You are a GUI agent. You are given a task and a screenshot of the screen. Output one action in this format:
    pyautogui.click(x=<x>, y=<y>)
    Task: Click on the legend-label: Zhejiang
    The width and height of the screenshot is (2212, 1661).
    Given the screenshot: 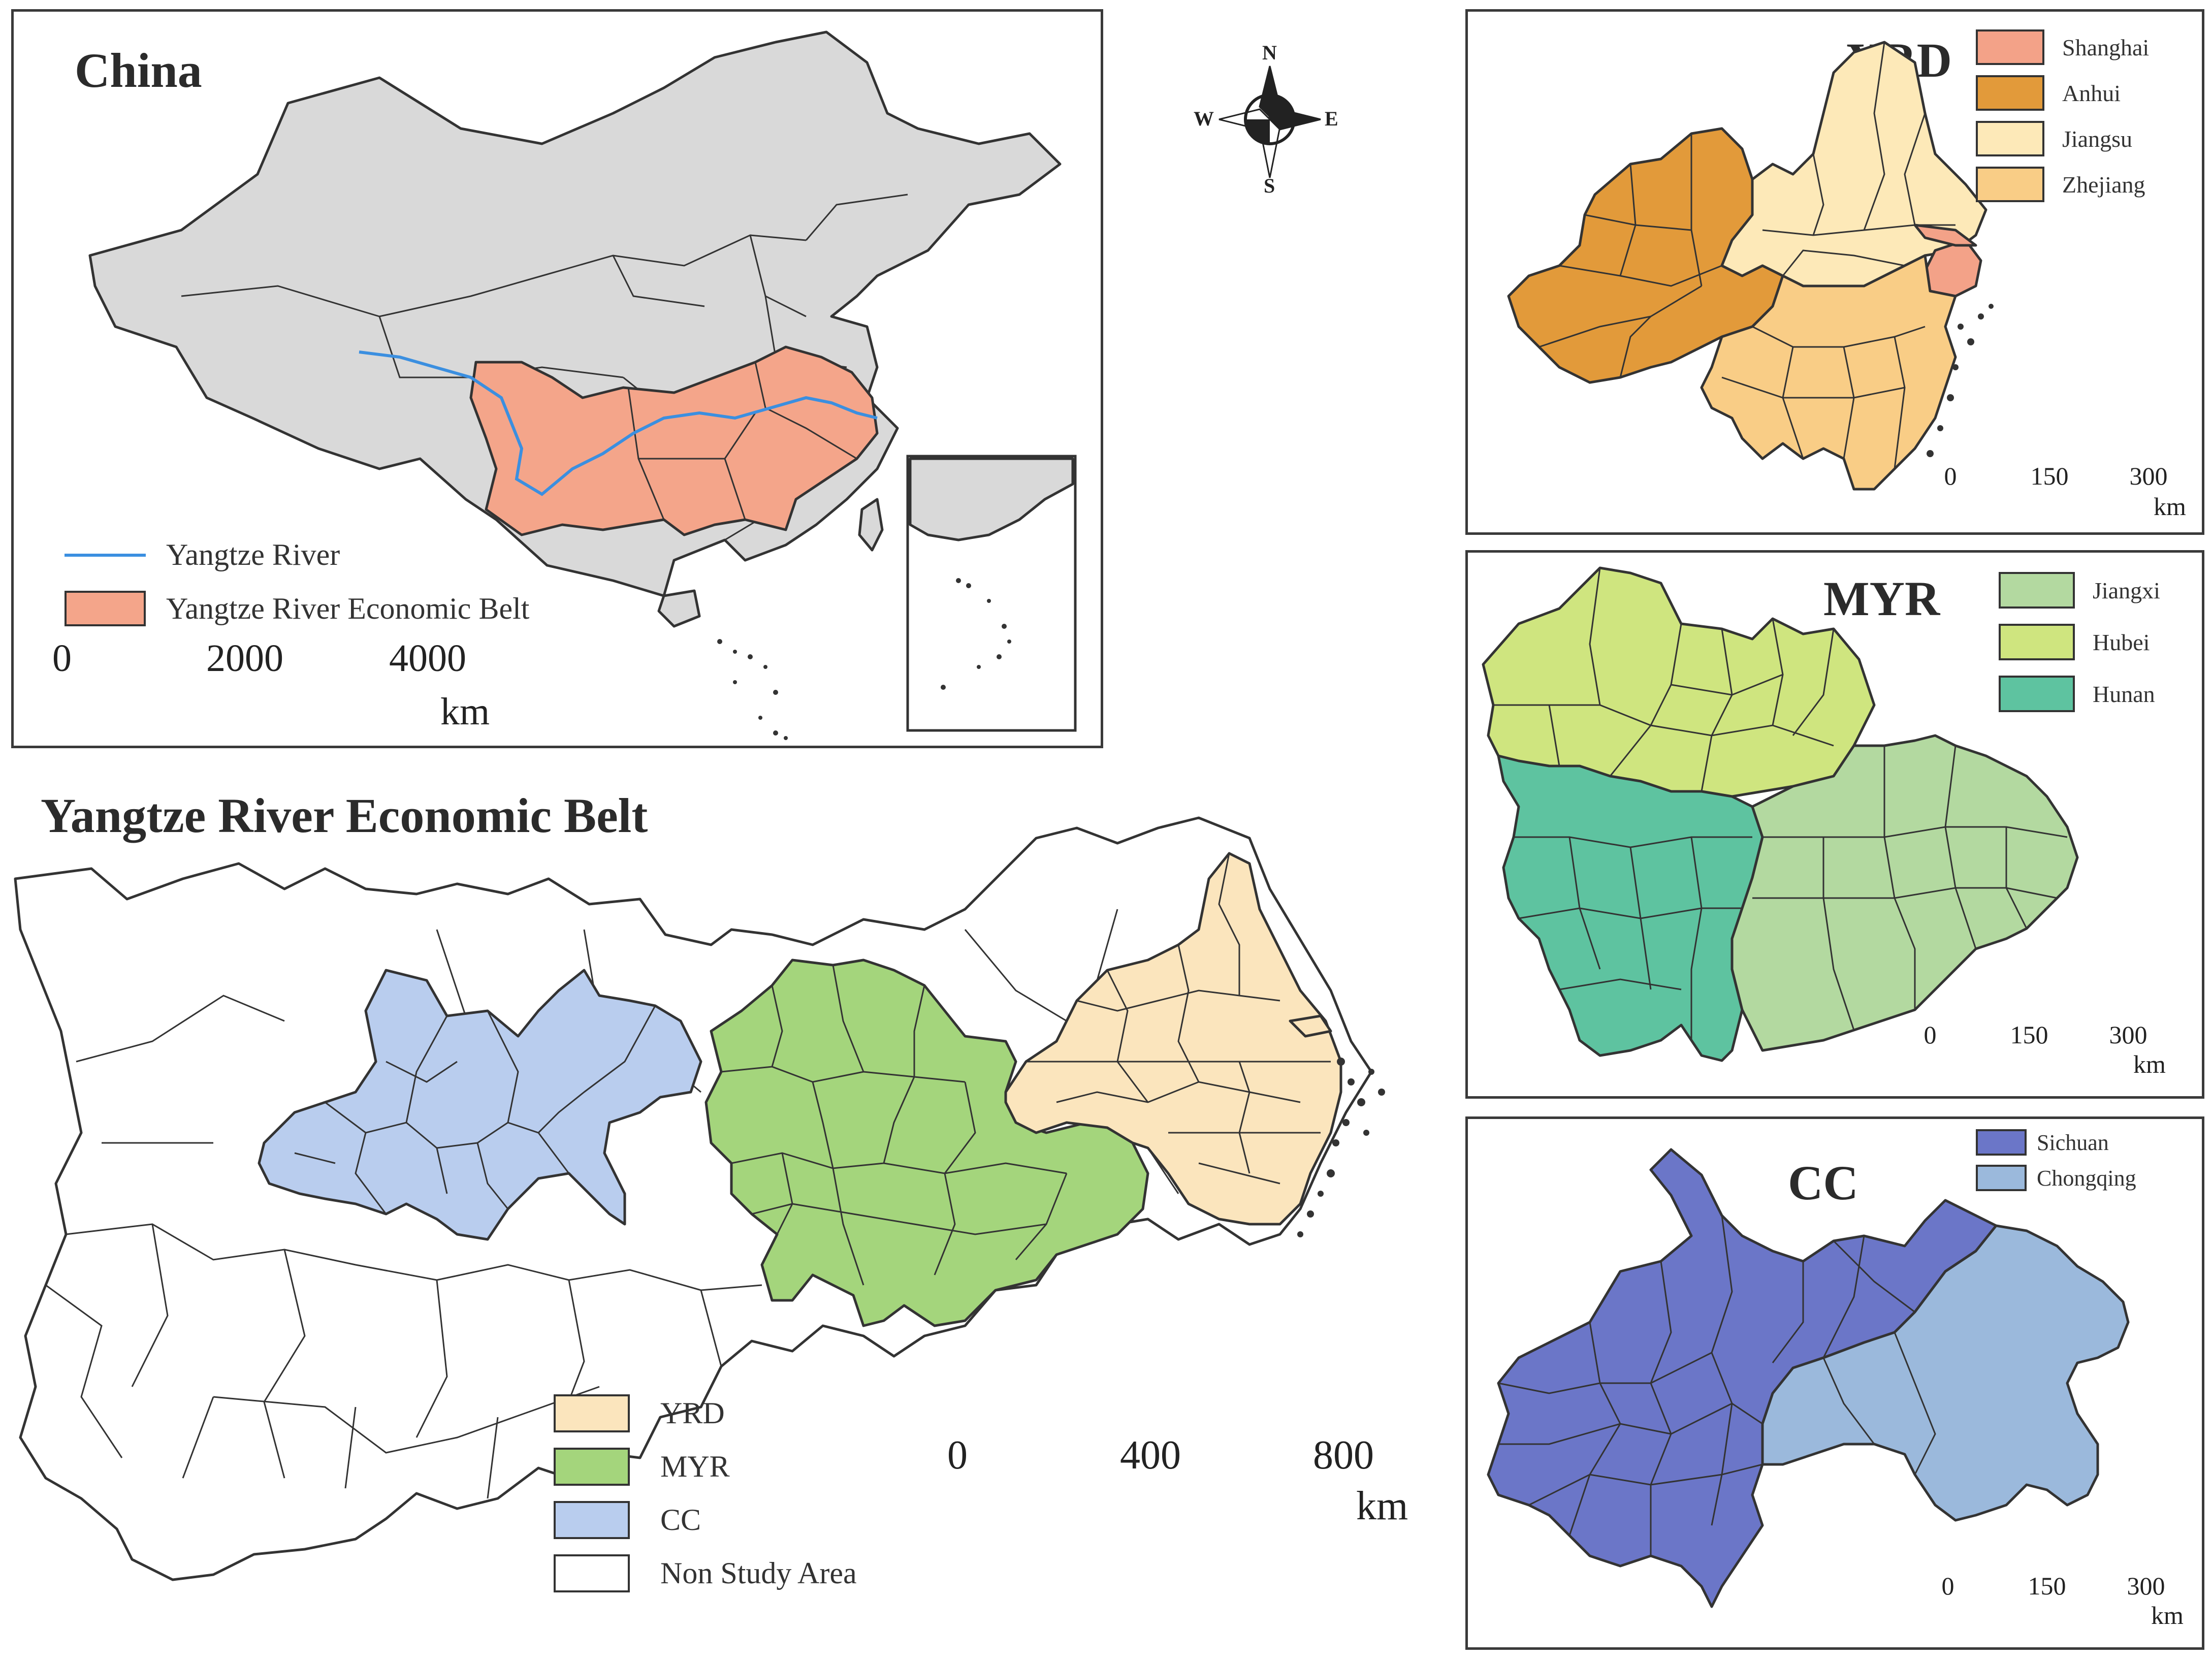 What is the action you would take?
    pyautogui.click(x=2103, y=184)
    